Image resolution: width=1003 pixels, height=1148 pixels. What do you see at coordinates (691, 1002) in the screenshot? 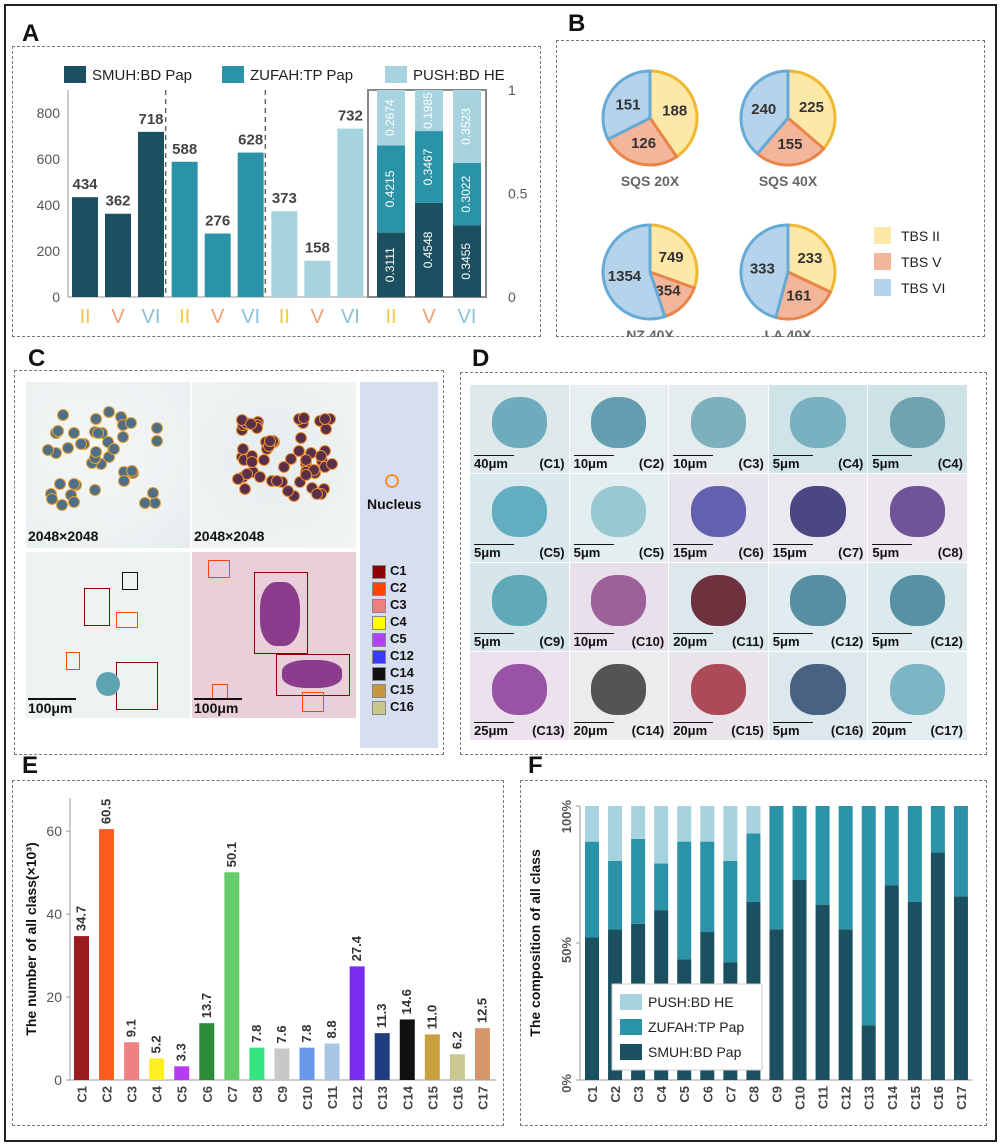
I see `legend-label: PUSH:BD HE` at bounding box center [691, 1002].